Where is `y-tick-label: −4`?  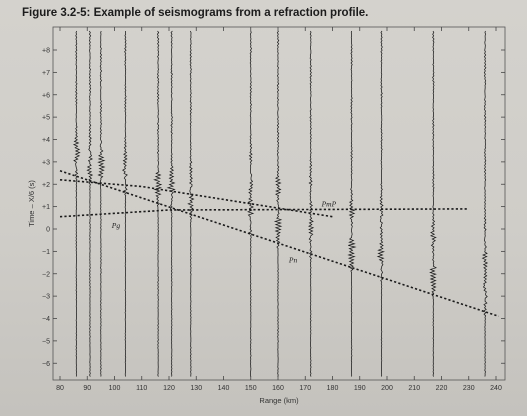 y-tick-label: −4 is located at coordinates (46, 319).